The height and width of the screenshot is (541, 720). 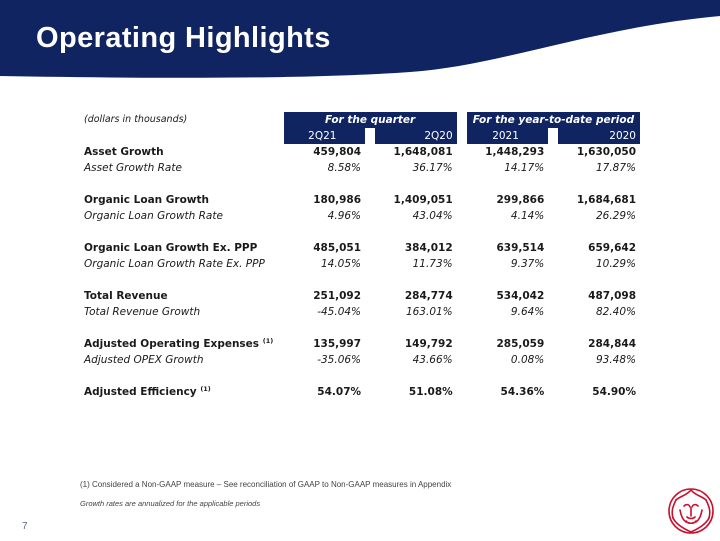 I want to click on row-label: Total Revenue Growth, so click(x=184, y=312).